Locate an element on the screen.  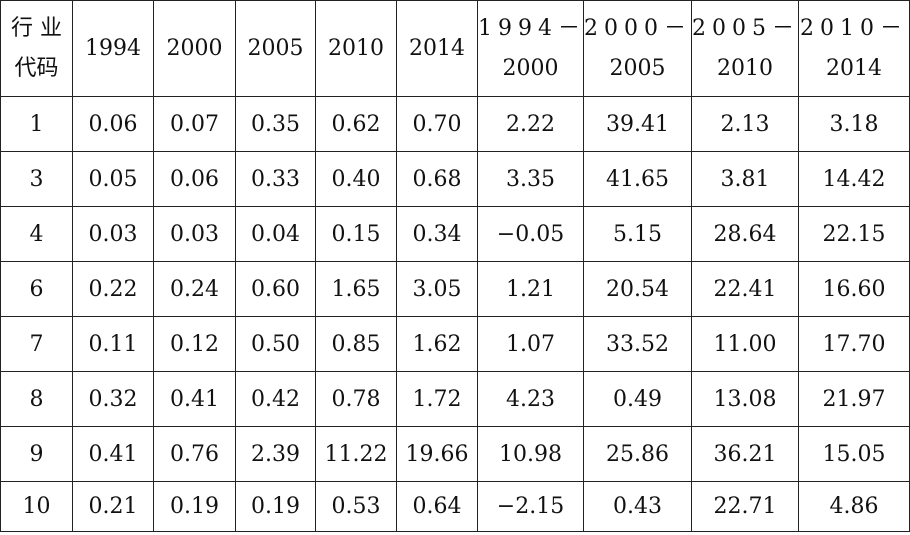
cell-growth-1994-2000: 1.07 is located at coordinates (530, 344).